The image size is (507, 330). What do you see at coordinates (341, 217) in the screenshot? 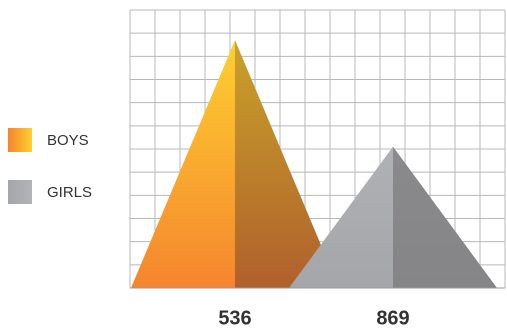
I see `triangle-left` at bounding box center [341, 217].